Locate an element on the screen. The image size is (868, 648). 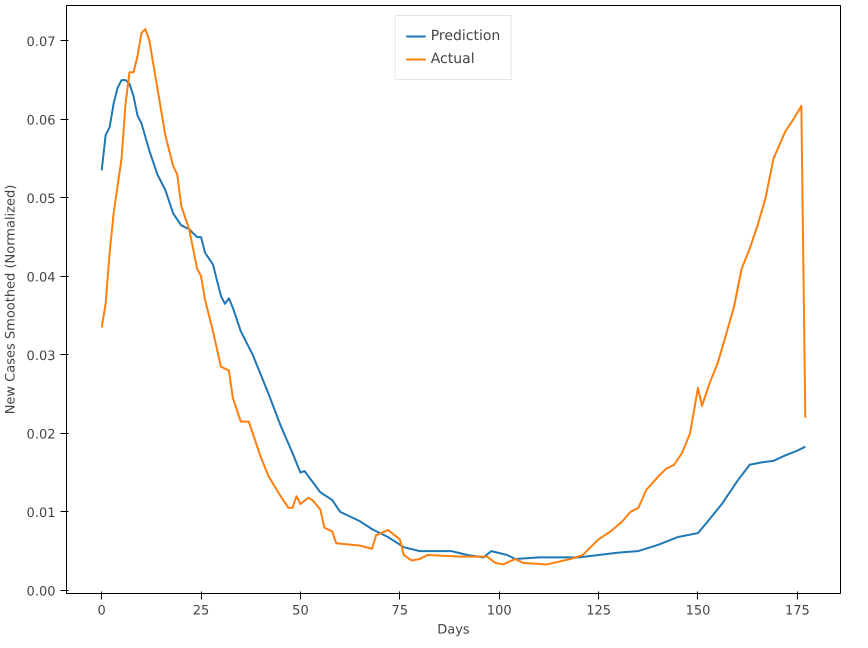
y-tick-label: 0.06 is located at coordinates (41, 120).